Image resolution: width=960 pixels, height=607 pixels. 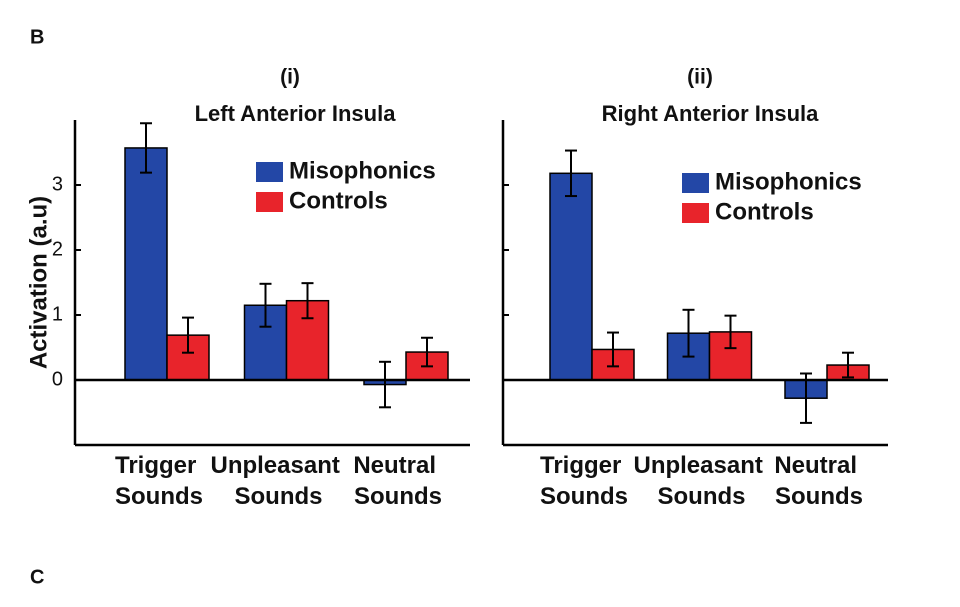 I want to click on panel-label: B, so click(x=37, y=37).